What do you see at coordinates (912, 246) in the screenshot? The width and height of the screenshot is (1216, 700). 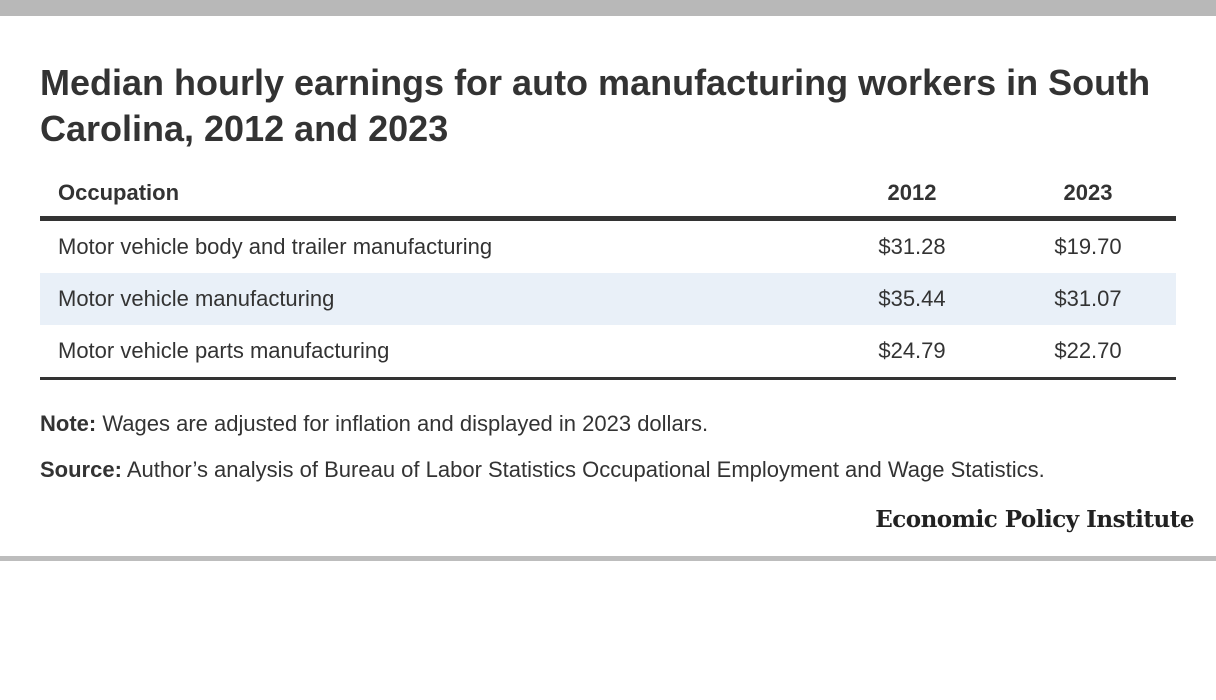 I see `value-2012-cell: $31.28` at bounding box center [912, 246].